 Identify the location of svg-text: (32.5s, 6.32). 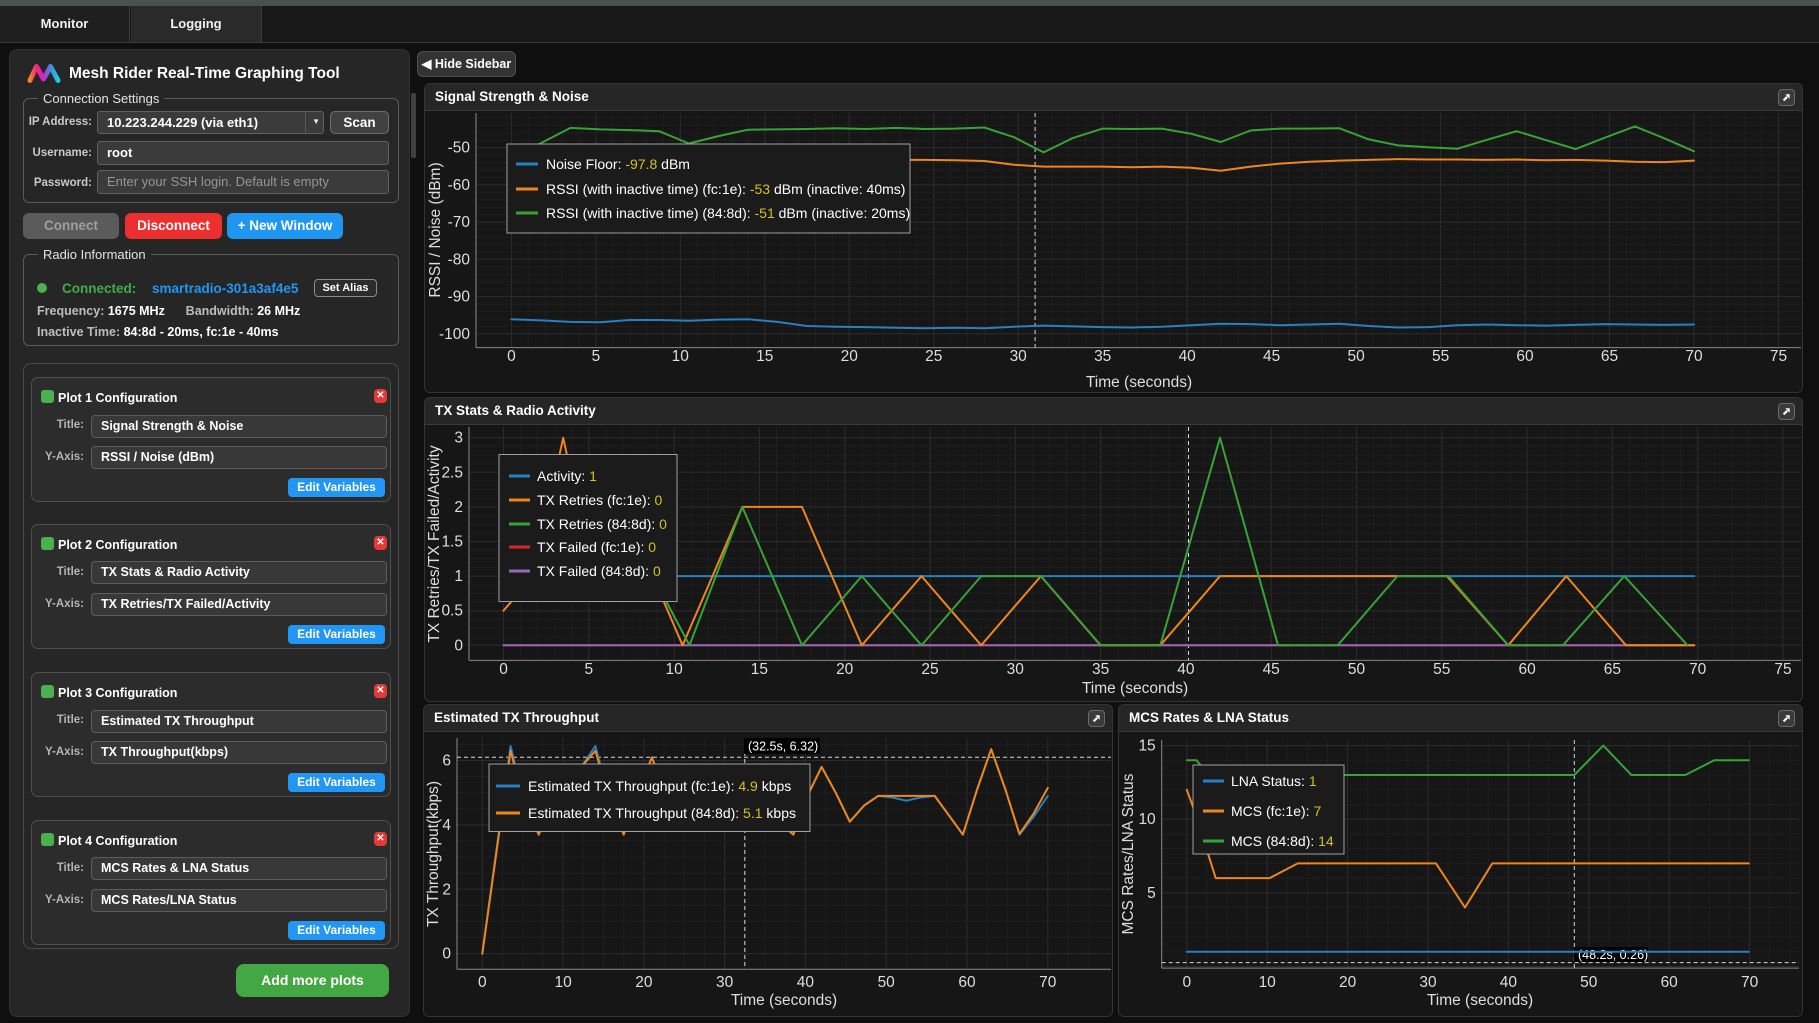
(783, 747).